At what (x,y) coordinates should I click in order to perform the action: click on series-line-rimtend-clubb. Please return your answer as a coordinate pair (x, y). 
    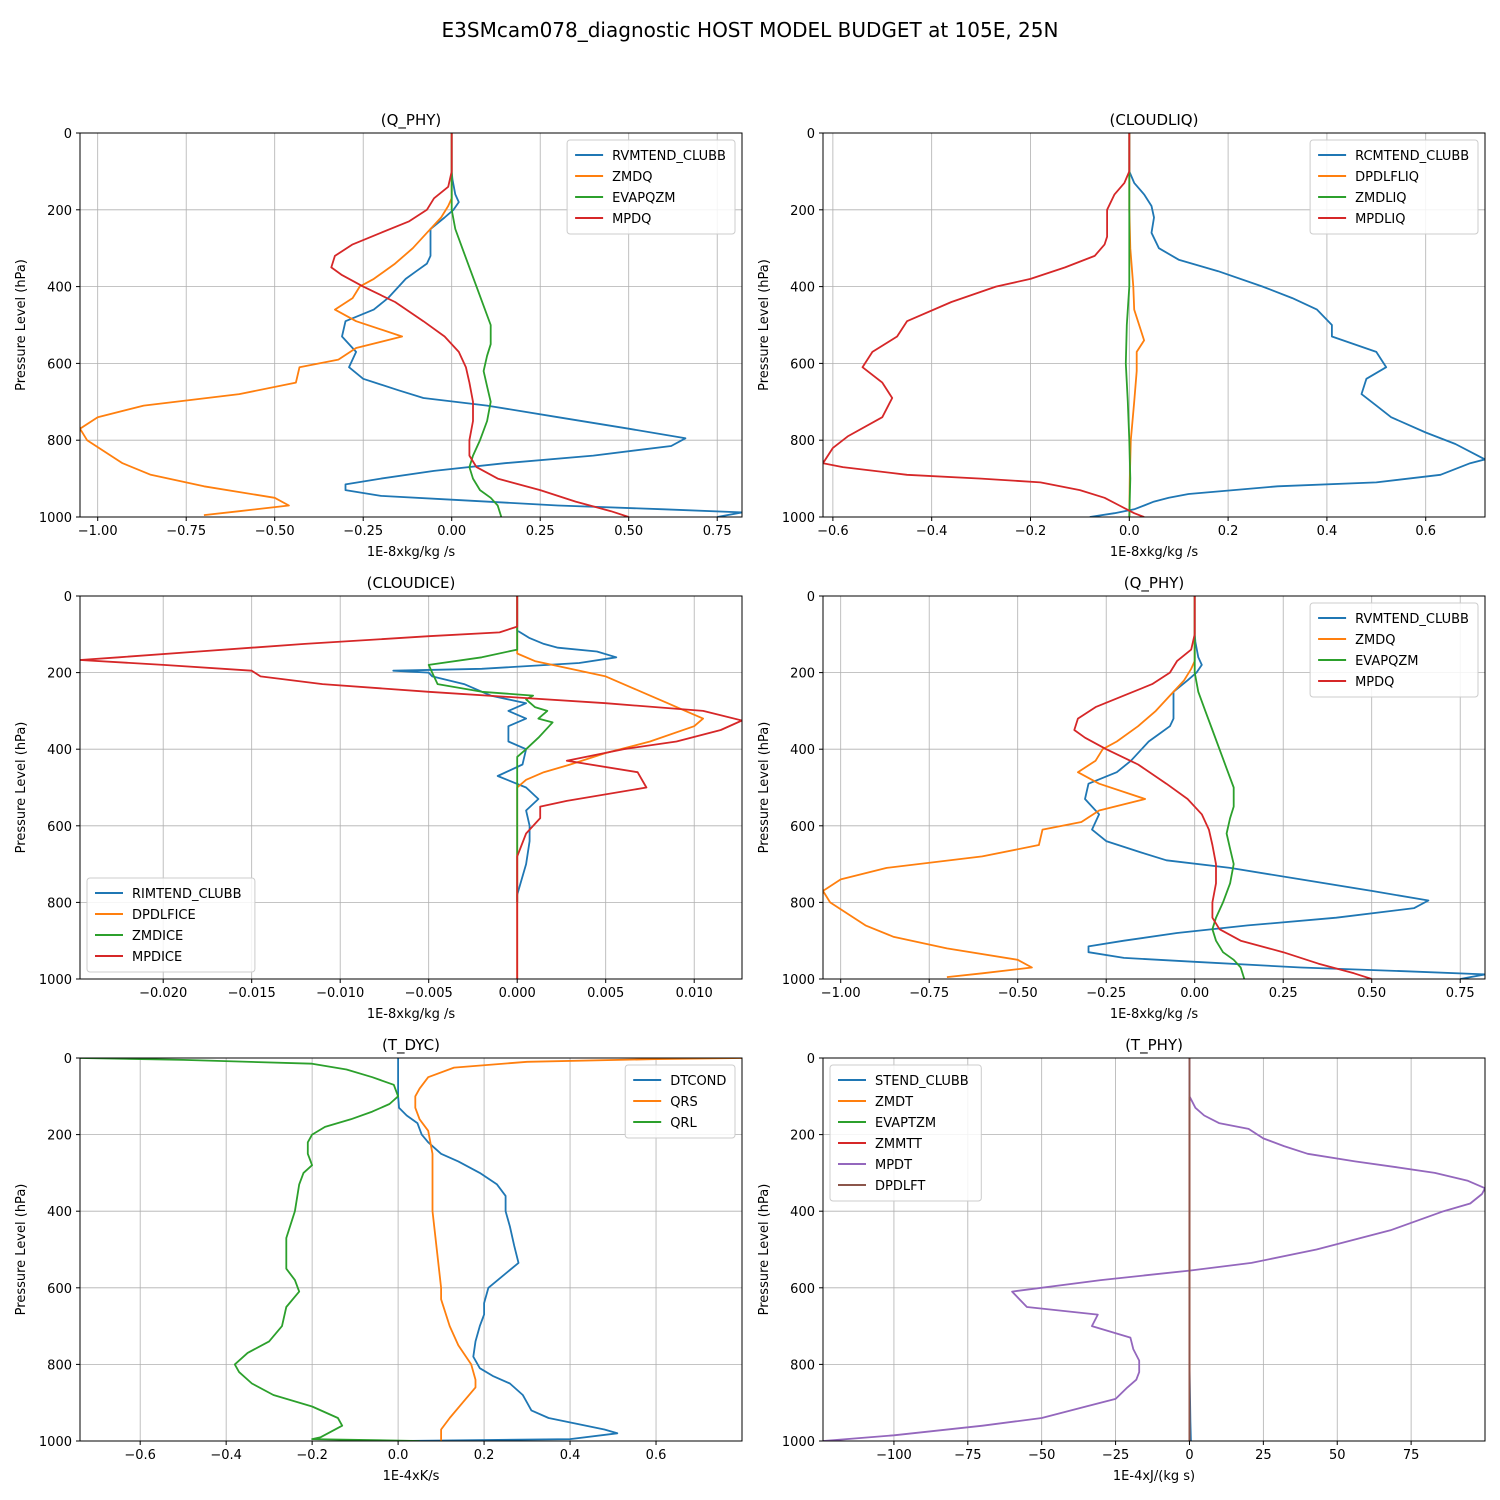
    Looking at the image, I should click on (505, 749).